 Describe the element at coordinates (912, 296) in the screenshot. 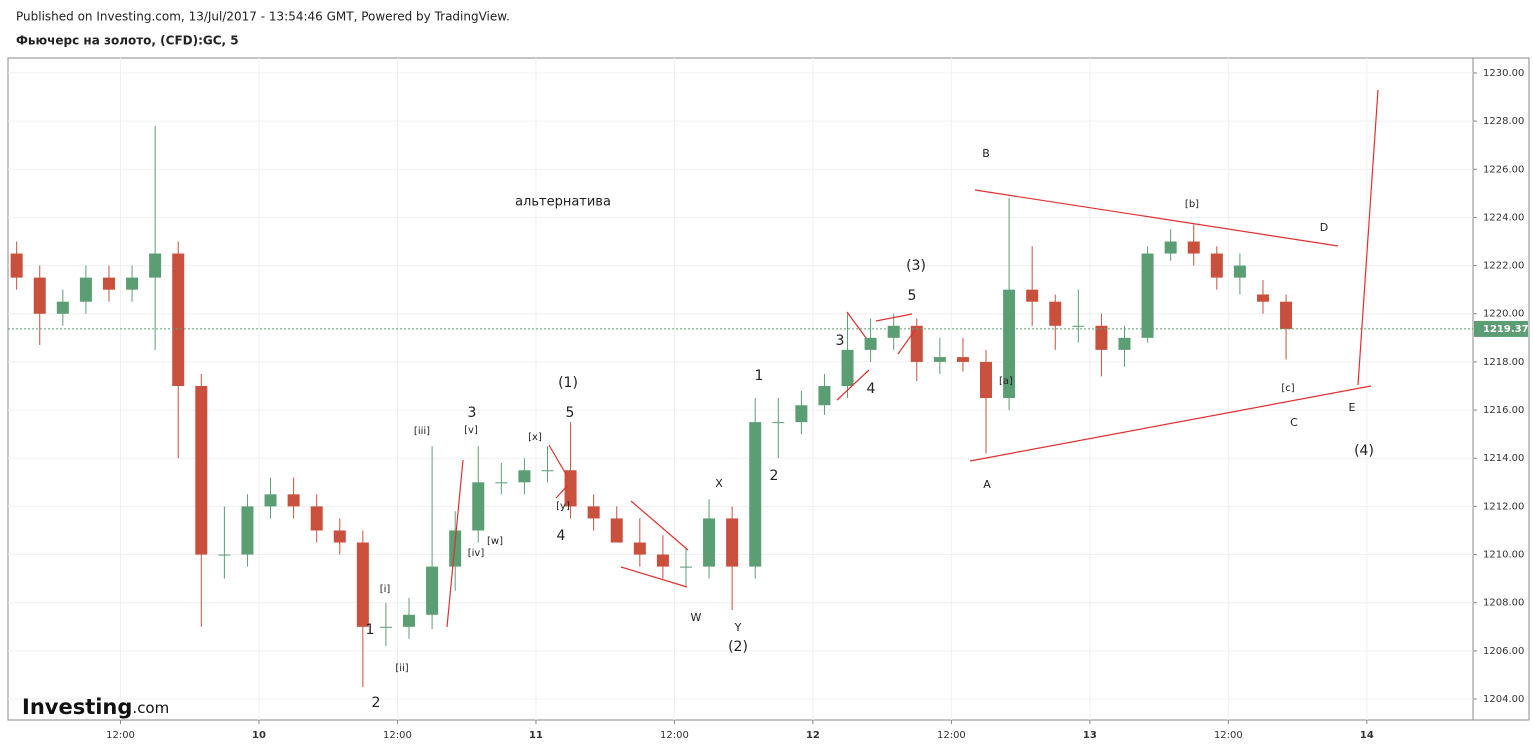

I see `wave-label: 5` at that location.